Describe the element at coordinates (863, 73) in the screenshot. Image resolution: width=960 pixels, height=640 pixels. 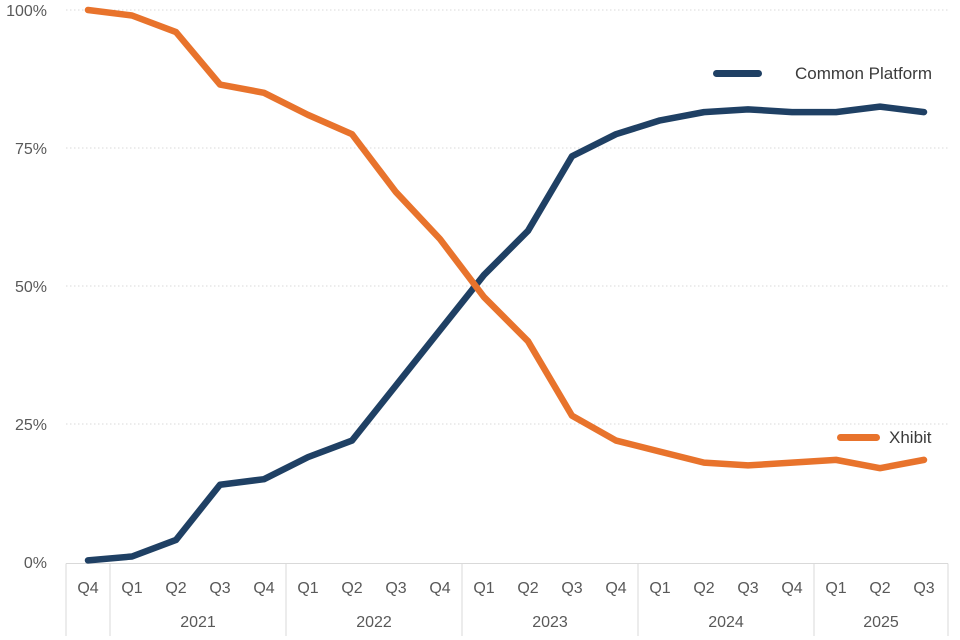
I see `legend-label-common-platform: Common Platform` at that location.